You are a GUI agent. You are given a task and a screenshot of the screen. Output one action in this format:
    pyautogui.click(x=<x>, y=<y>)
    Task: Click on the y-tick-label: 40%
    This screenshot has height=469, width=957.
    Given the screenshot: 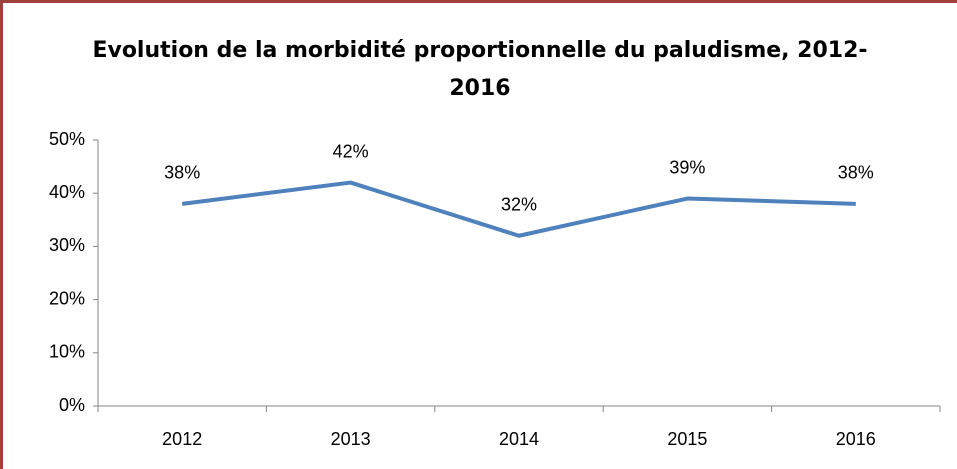 What is the action you would take?
    pyautogui.click(x=67, y=192)
    